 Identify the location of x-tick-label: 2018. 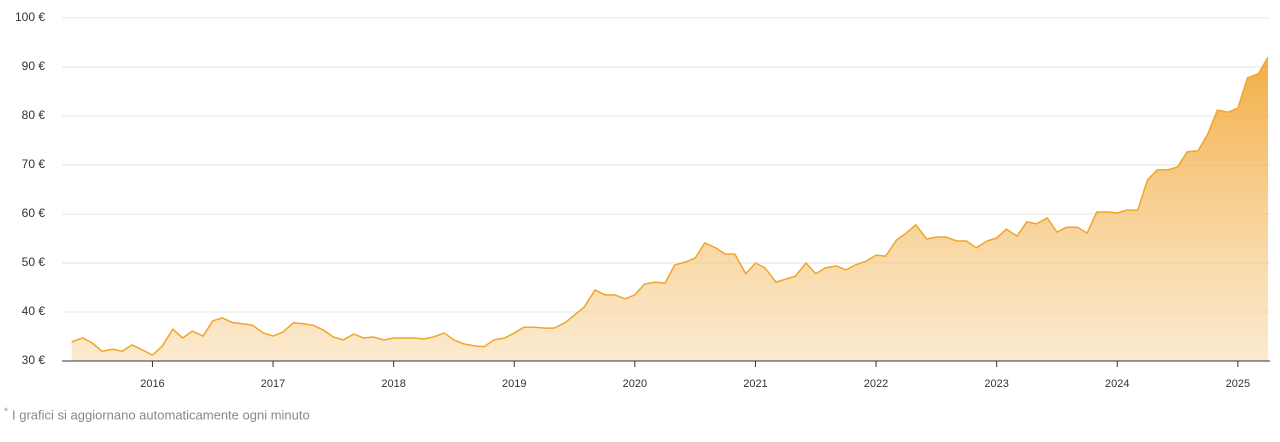
(393, 384).